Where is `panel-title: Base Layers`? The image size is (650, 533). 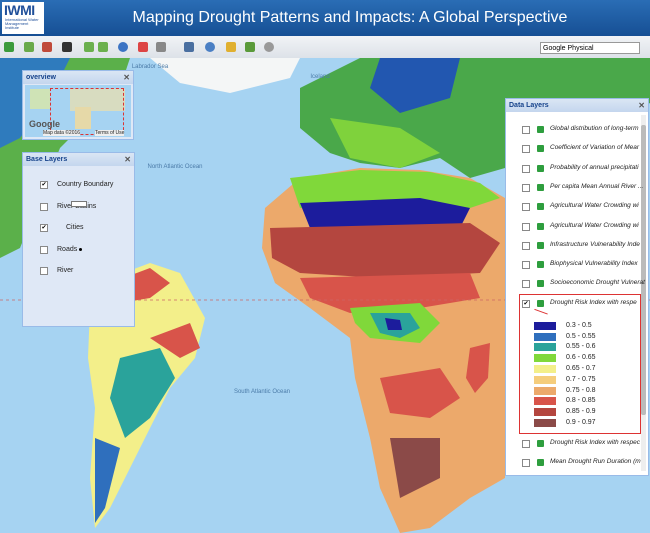
panel-title: Base Layers is located at coordinates (47, 159).